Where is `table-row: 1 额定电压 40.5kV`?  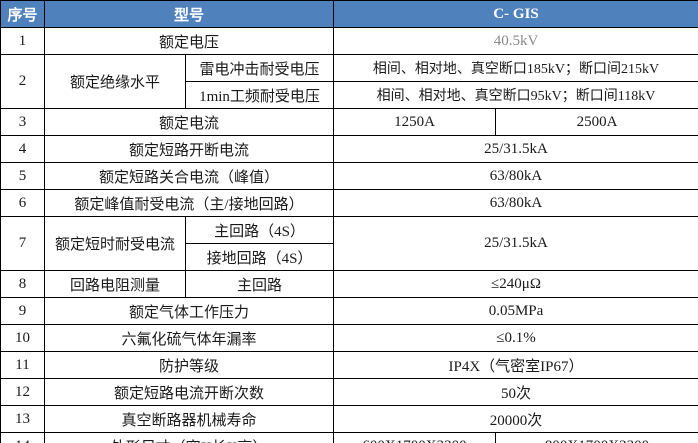
table-row: 1 额定电压 40.5kV is located at coordinates (349, 41).